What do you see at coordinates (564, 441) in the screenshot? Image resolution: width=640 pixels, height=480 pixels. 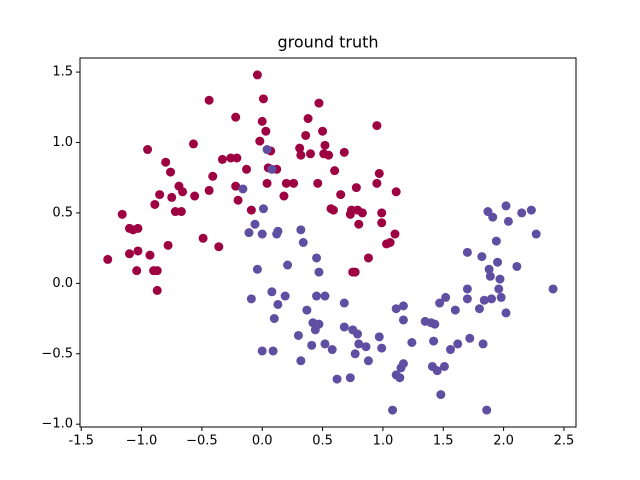 I see `x-tick-label: 2.5` at bounding box center [564, 441].